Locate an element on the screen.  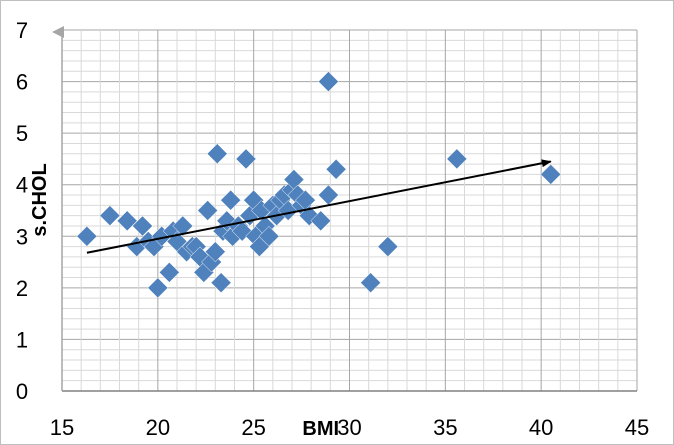
y-axis-title: s.CHOL is located at coordinates (40, 199).